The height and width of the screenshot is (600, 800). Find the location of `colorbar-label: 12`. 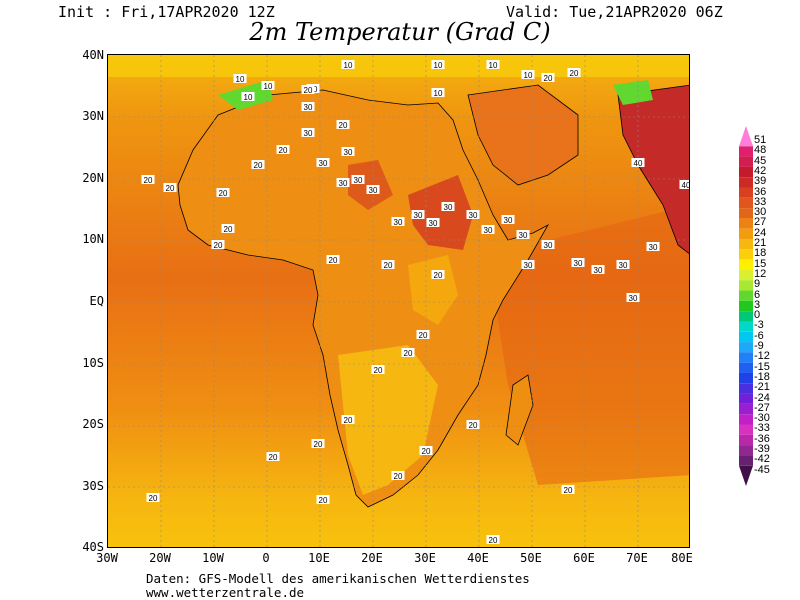

colorbar-label: 12 is located at coordinates (760, 273).